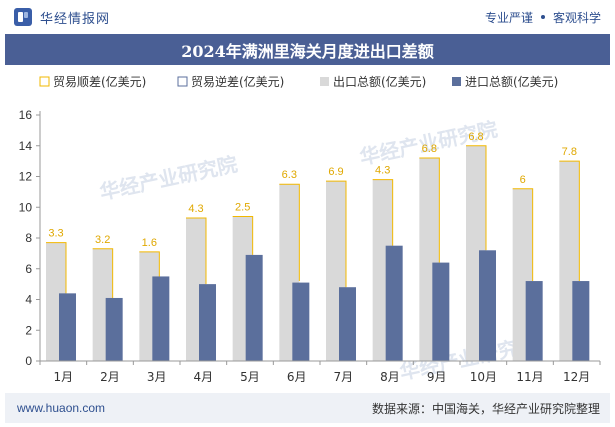  I want to click on x-tick-label: 5月, so click(250, 377).